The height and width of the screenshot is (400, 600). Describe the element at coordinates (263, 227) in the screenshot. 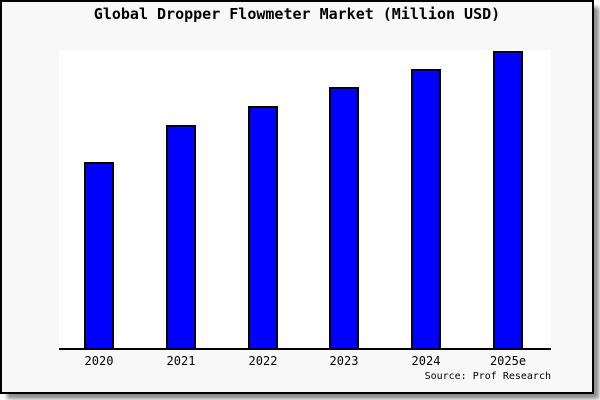

I see `bar-2022` at that location.